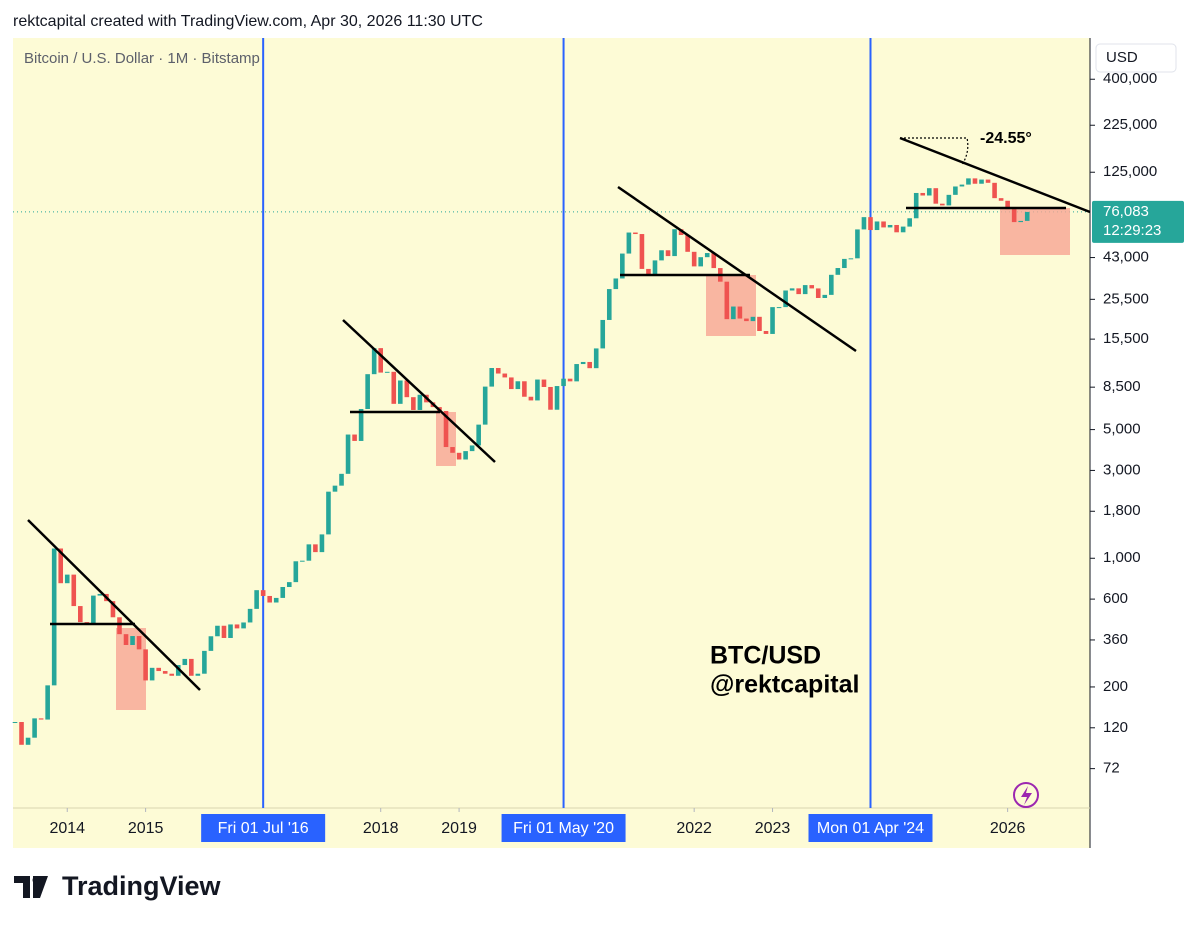 This screenshot has height=932, width=1199. Describe the element at coordinates (1115, 686) in the screenshot. I see `y-tick-label: 200` at that location.